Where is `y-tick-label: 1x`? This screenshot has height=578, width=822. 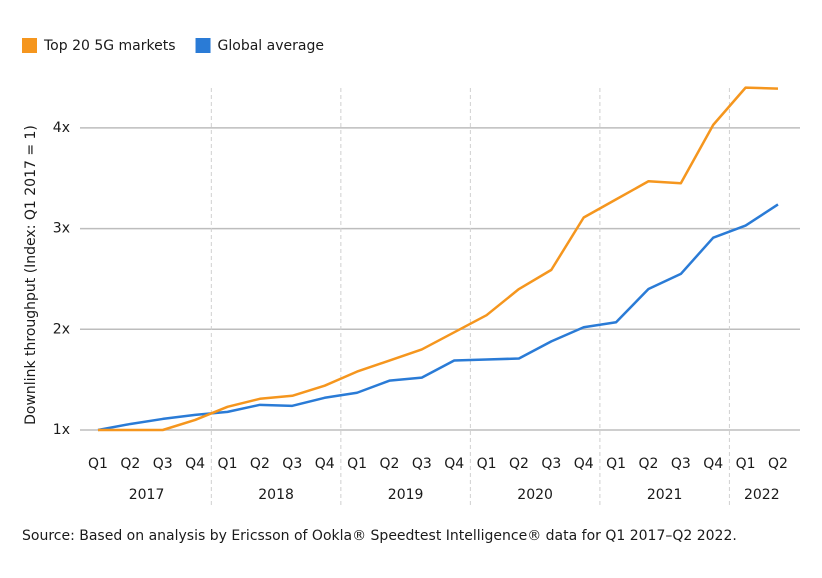
y-tick-label: 1x is located at coordinates (61, 430).